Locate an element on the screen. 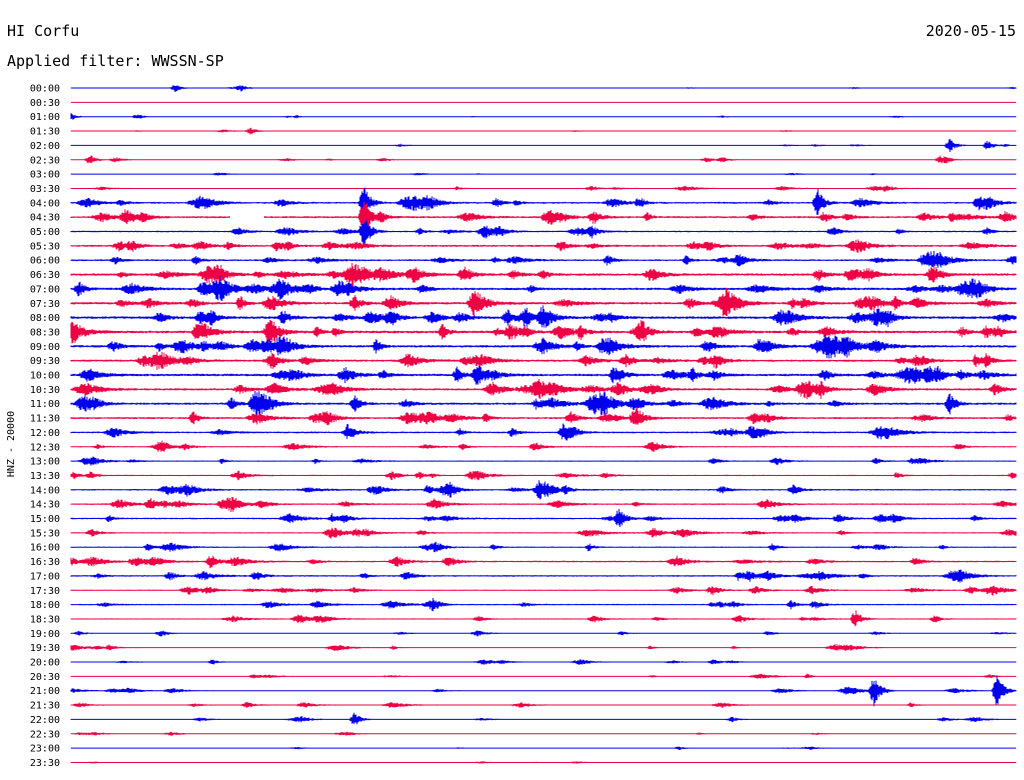 The image size is (1024, 780). row-time-label: 23:00 is located at coordinates (45, 749).